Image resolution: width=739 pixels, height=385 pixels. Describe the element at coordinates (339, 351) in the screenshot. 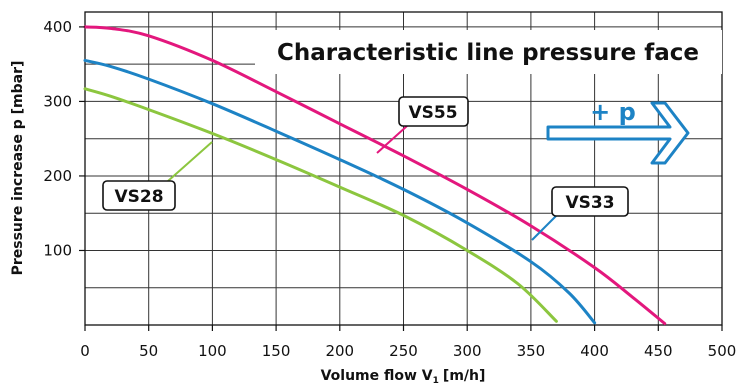

I see `x-tick-label: 200` at that location.